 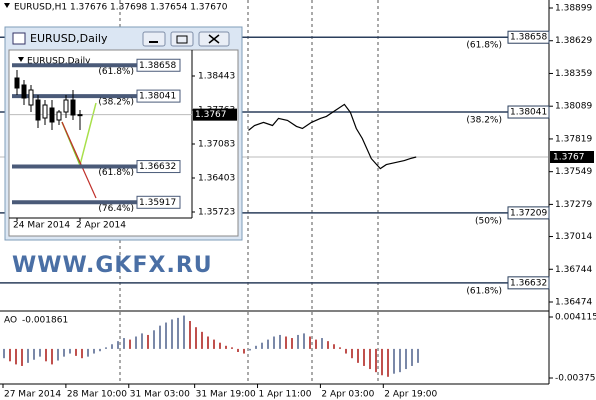 I want to click on inset-y-tick-label: 1.38443, so click(x=216, y=77).